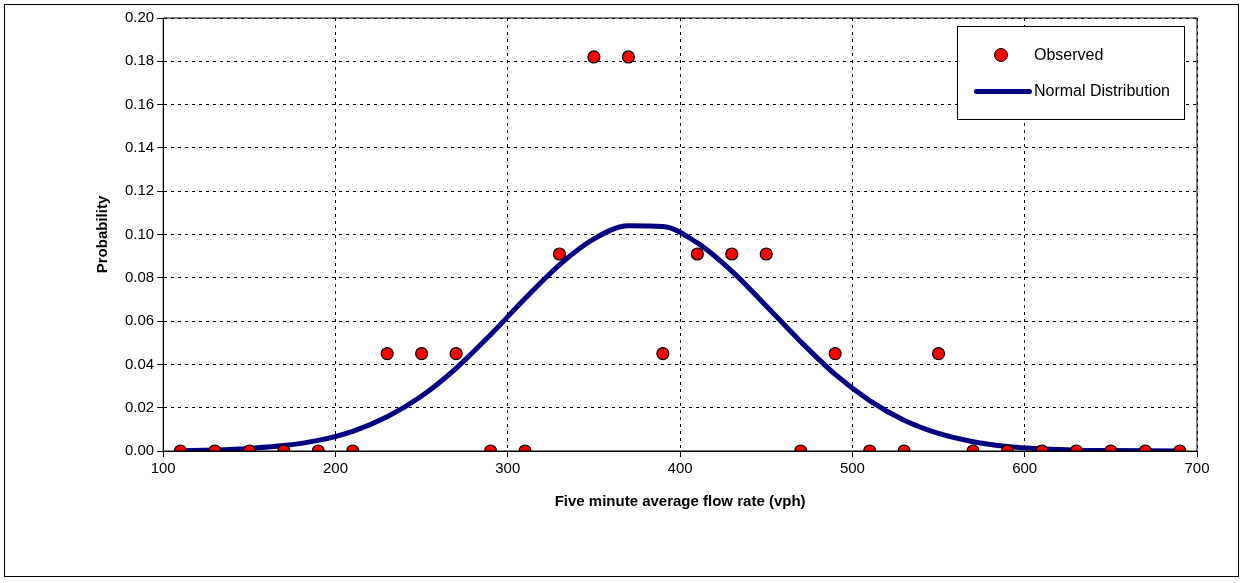  I want to click on y-tick-label: 0.06, so click(139, 320).